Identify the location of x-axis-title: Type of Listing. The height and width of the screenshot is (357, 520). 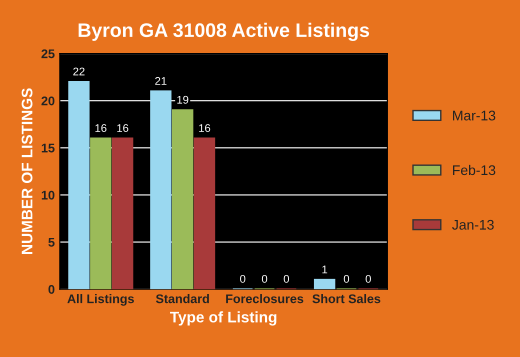
(223, 318).